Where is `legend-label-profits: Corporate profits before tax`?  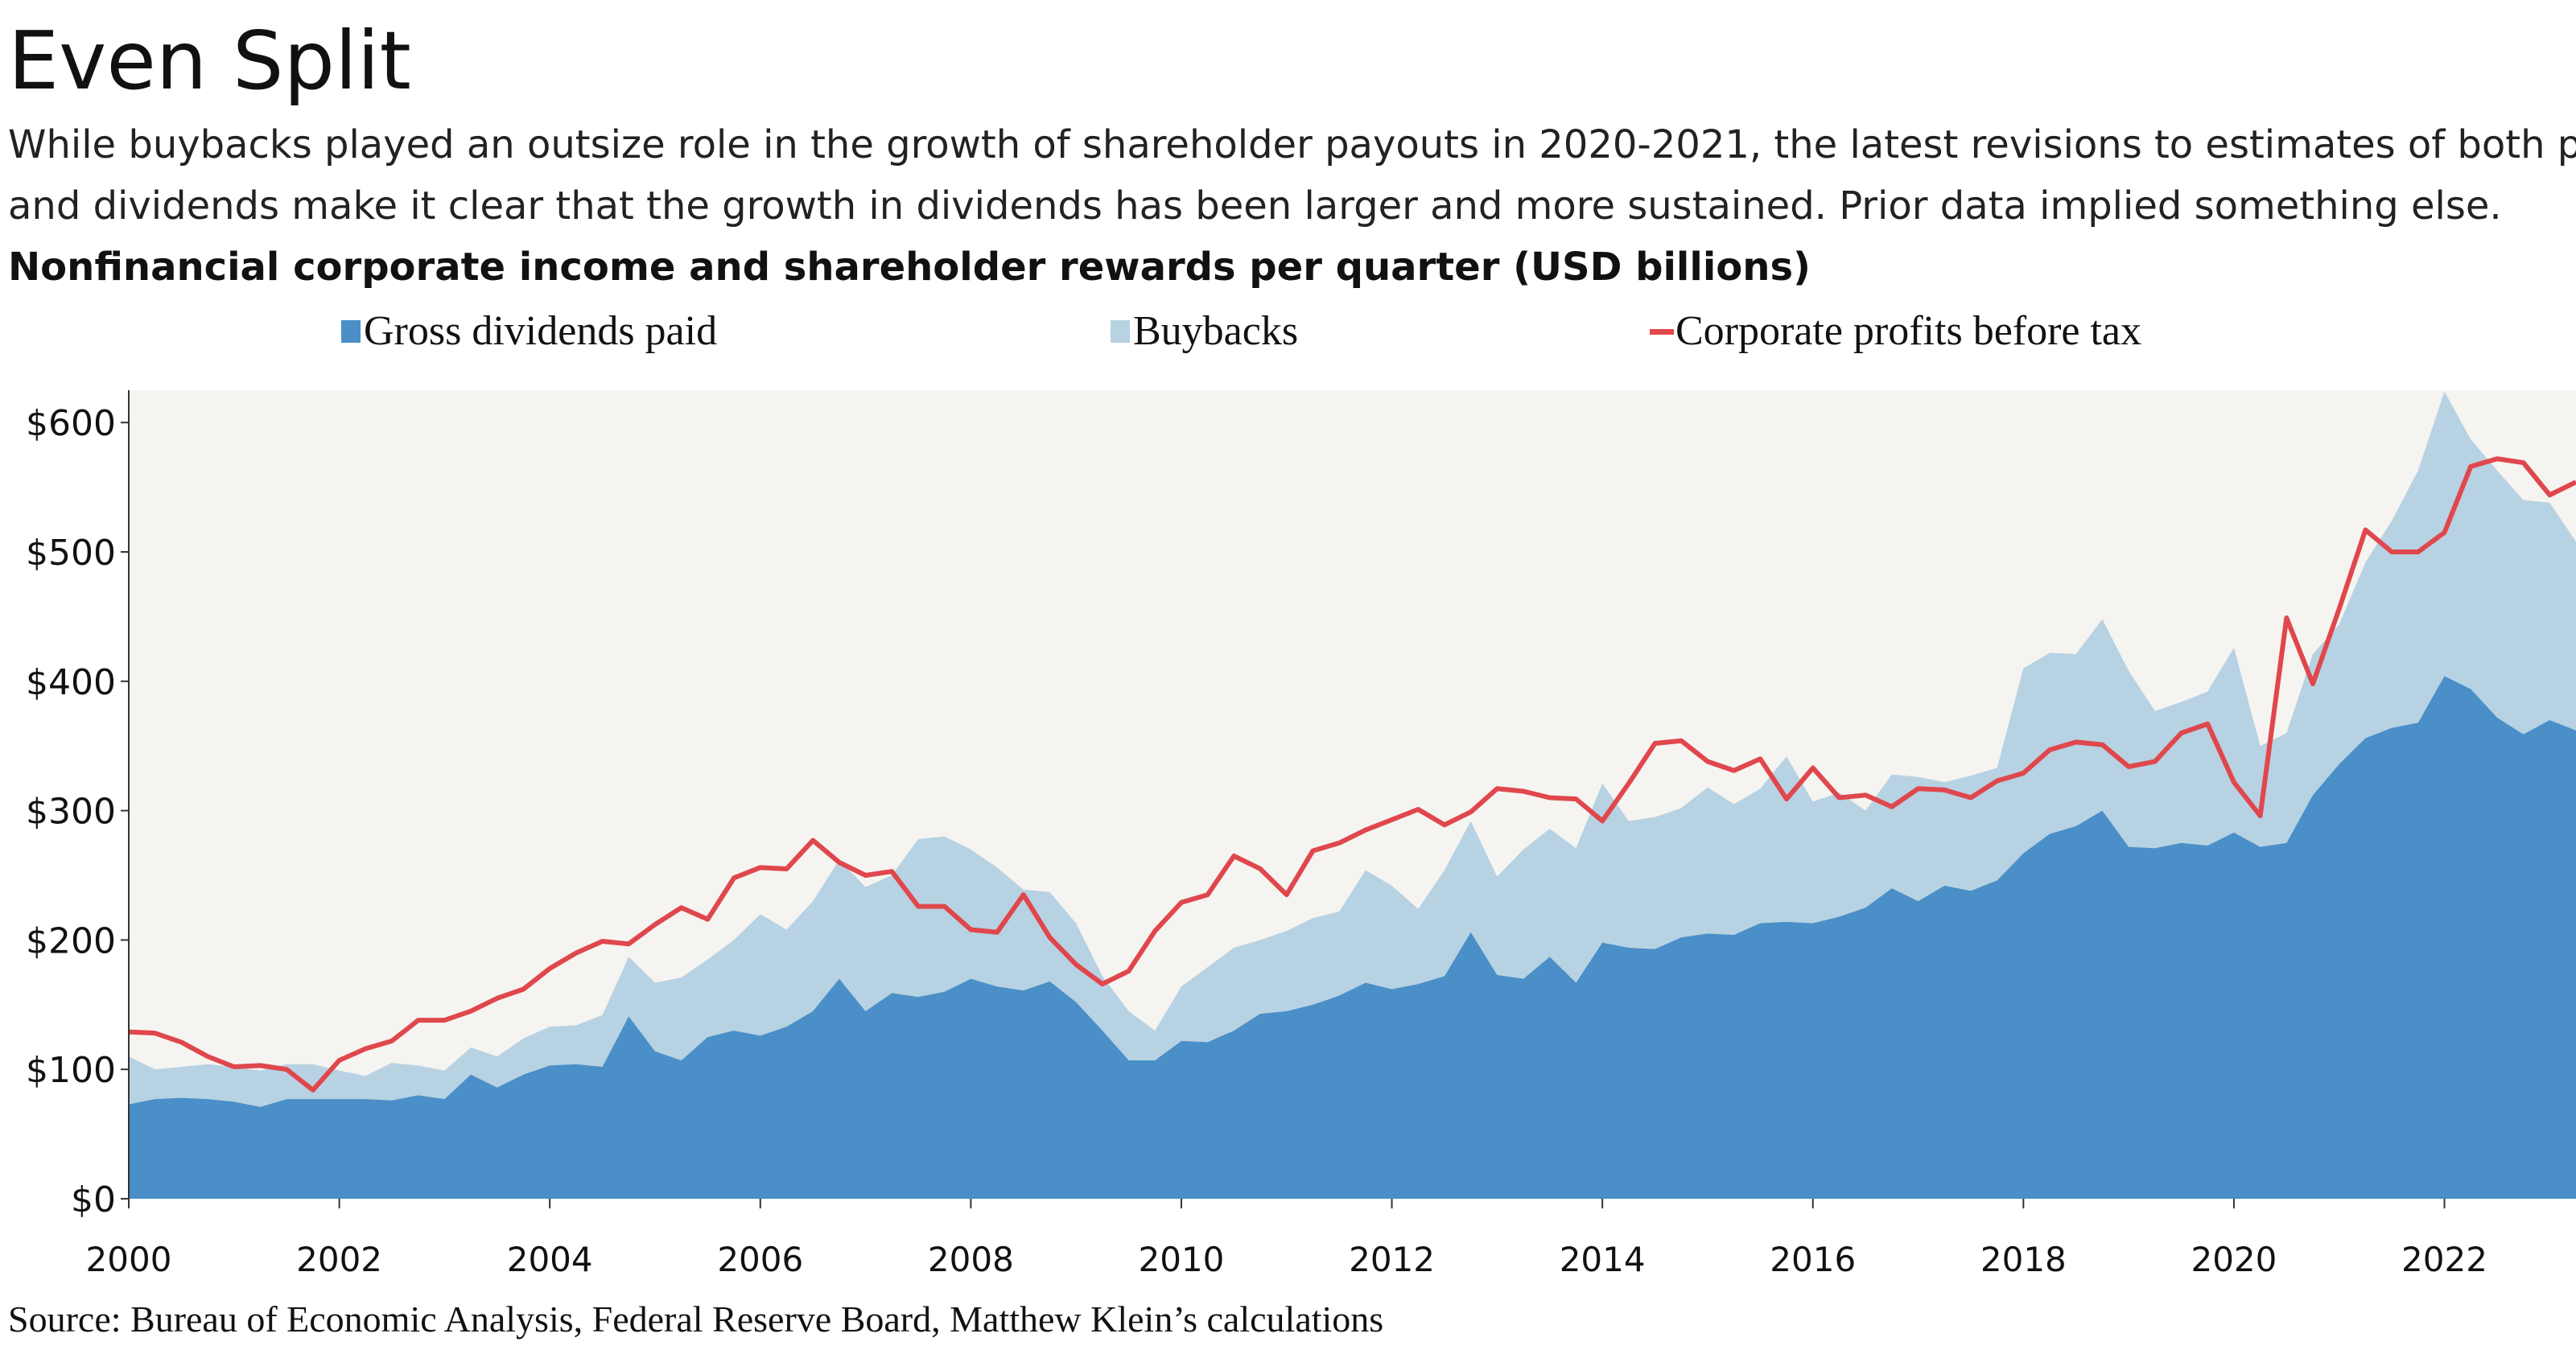
legend-label-profits: Corporate profits before tax is located at coordinates (1908, 331).